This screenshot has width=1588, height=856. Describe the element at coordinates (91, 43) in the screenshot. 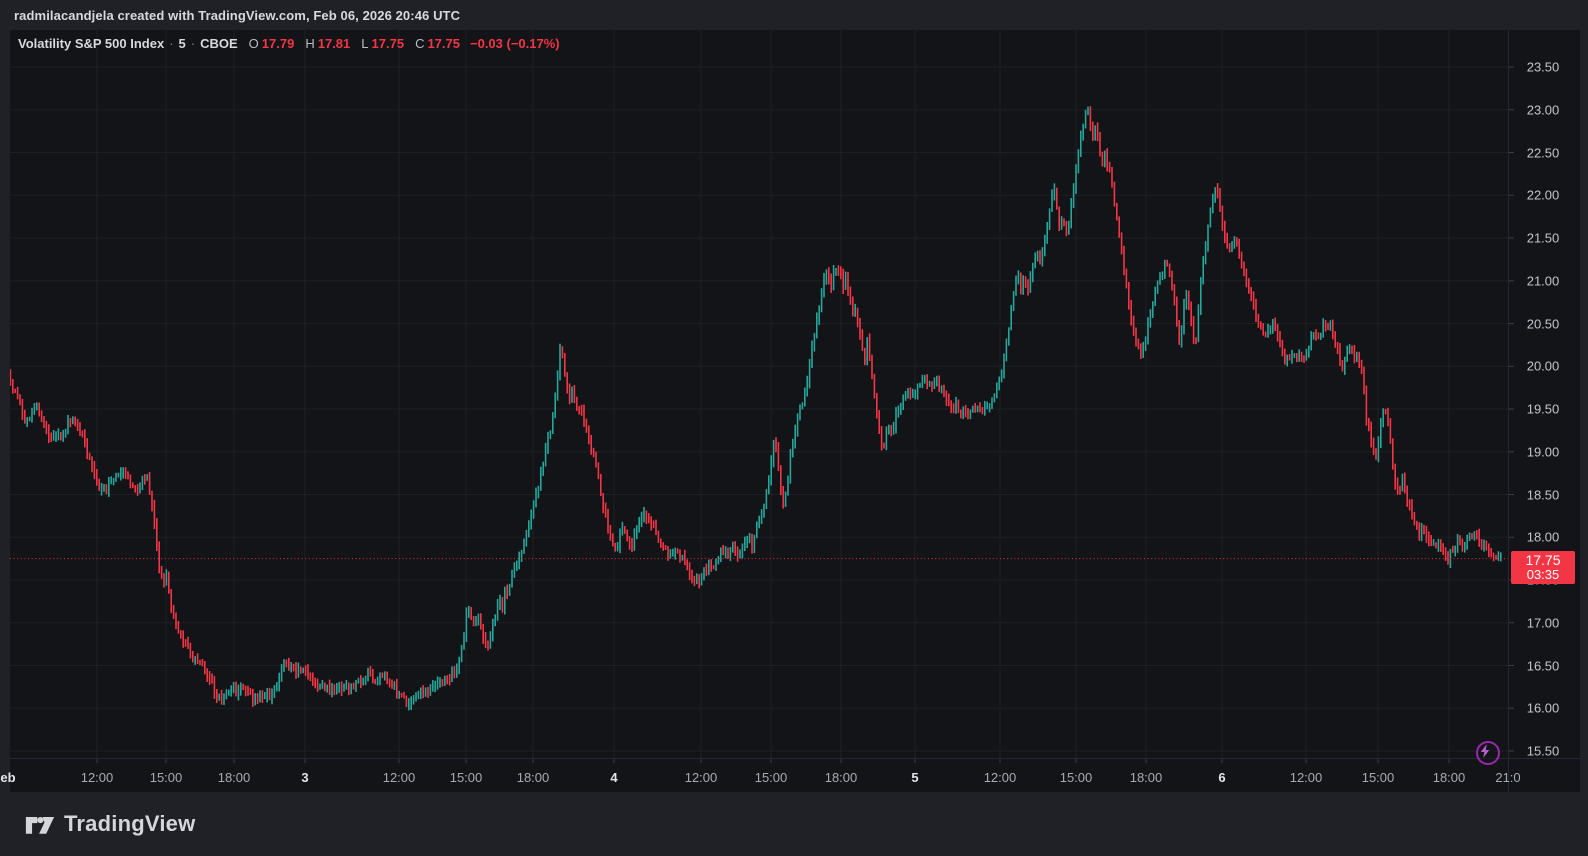

I see `symbol-title: Volatility S&P 500 Index` at that location.